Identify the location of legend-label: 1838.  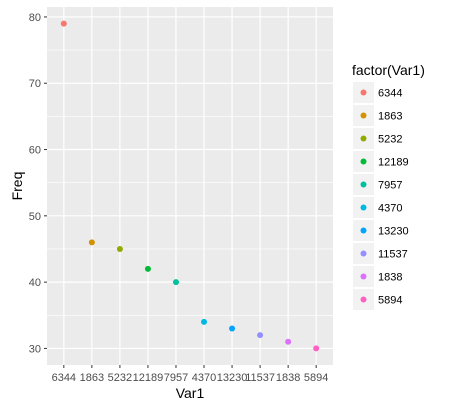
(390, 278).